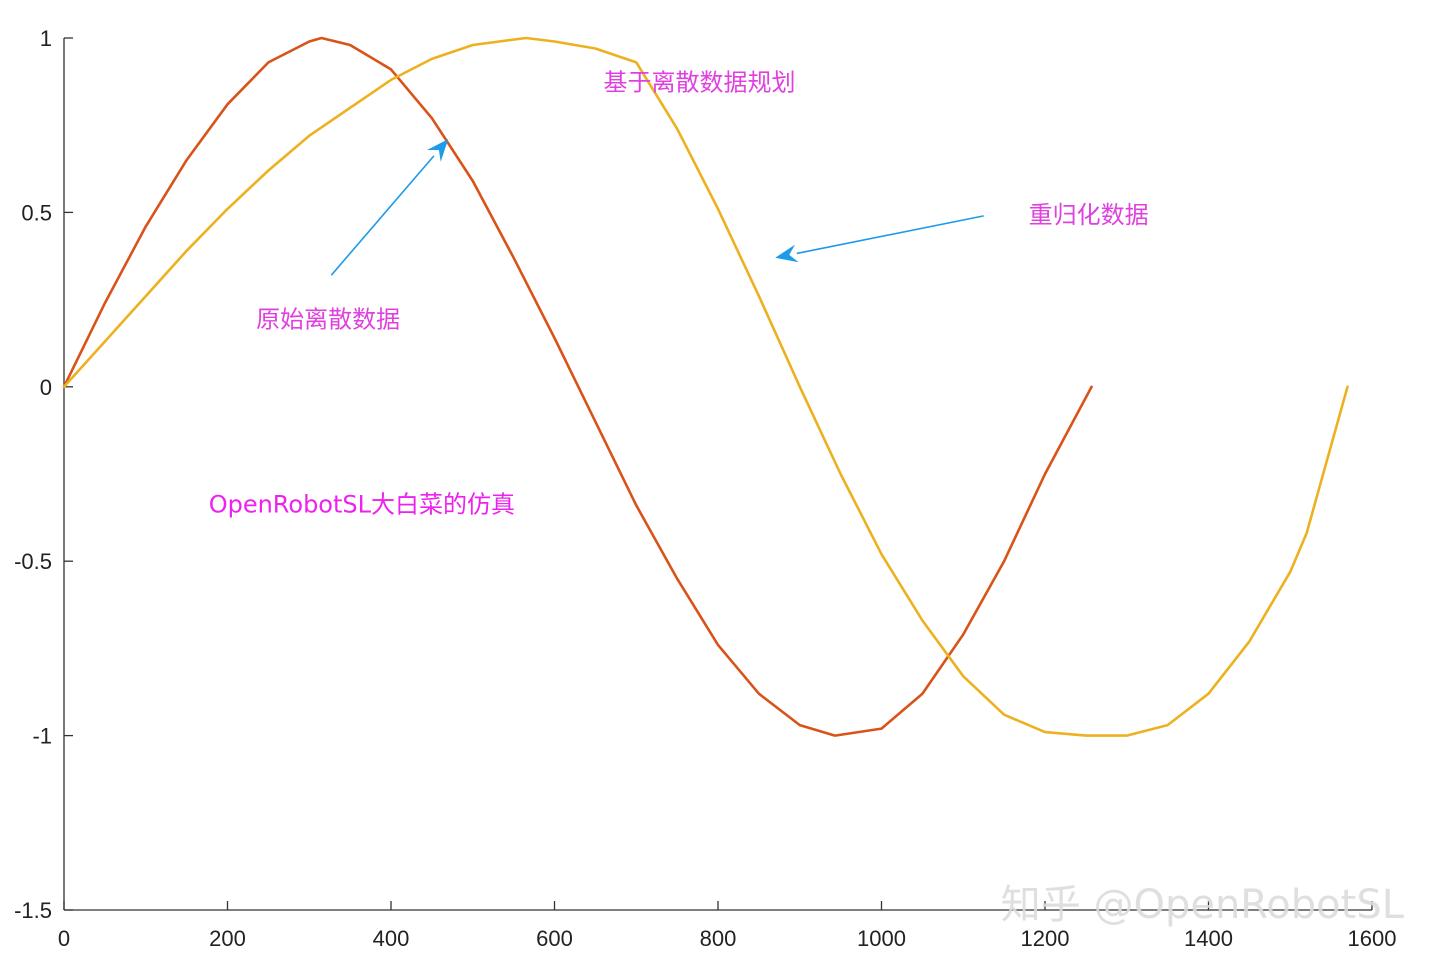 The image size is (1440, 966). What do you see at coordinates (328, 320) in the screenshot?
I see `annotation-text: 原始离散数据` at bounding box center [328, 320].